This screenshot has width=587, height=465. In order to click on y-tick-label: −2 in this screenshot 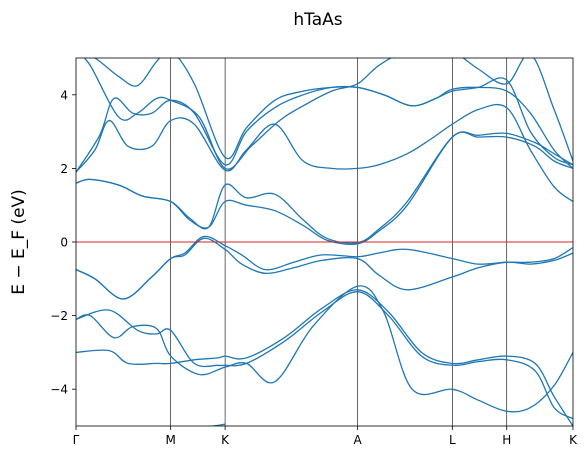, I will do `click(59, 316)`.